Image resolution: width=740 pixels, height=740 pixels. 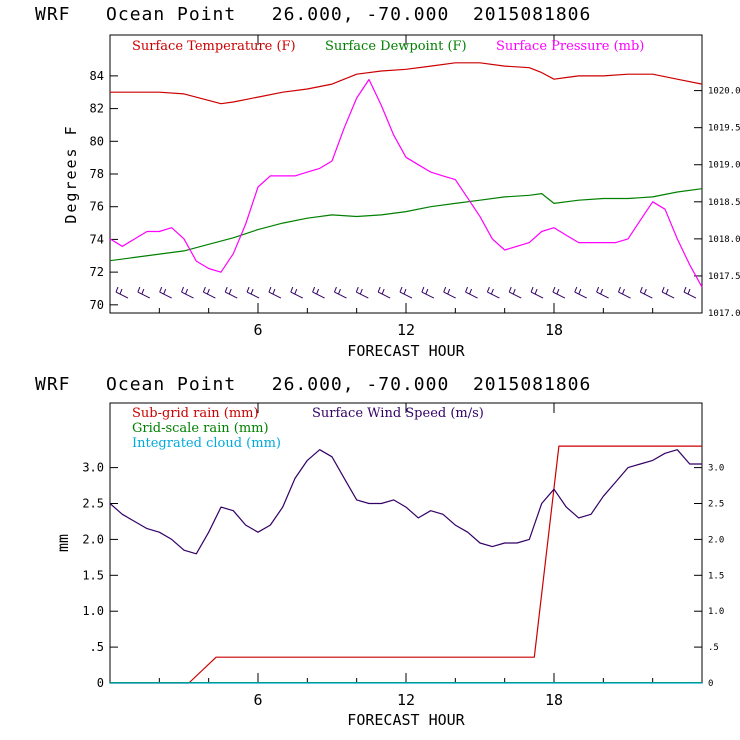 What do you see at coordinates (713, 648) in the screenshot?
I see `y2-tick-label: .5` at bounding box center [713, 648].